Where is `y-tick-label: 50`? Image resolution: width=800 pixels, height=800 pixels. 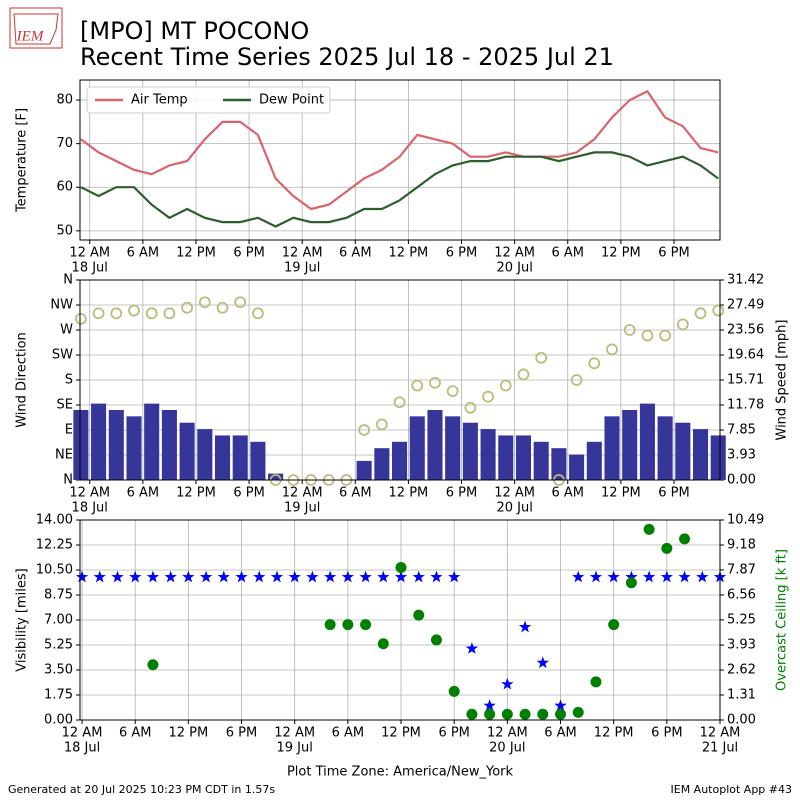 y-tick-label: 50 is located at coordinates (64, 230).